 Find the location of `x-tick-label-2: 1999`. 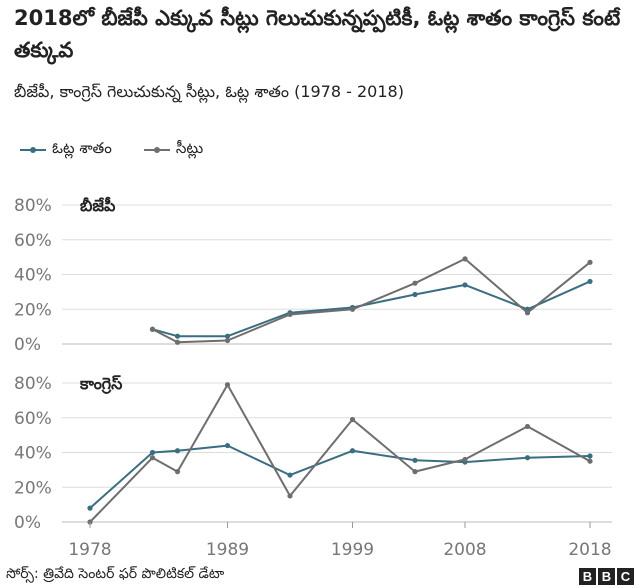

x-tick-label-2: 1999 is located at coordinates (352, 550).